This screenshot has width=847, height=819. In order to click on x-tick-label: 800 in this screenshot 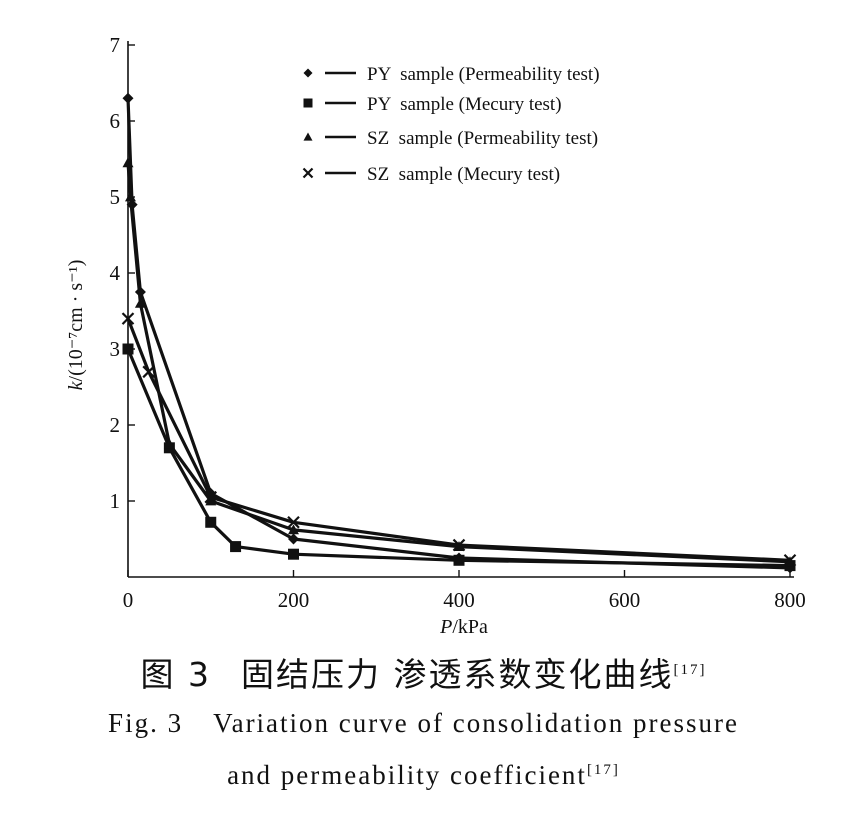, I will do `click(790, 600)`.